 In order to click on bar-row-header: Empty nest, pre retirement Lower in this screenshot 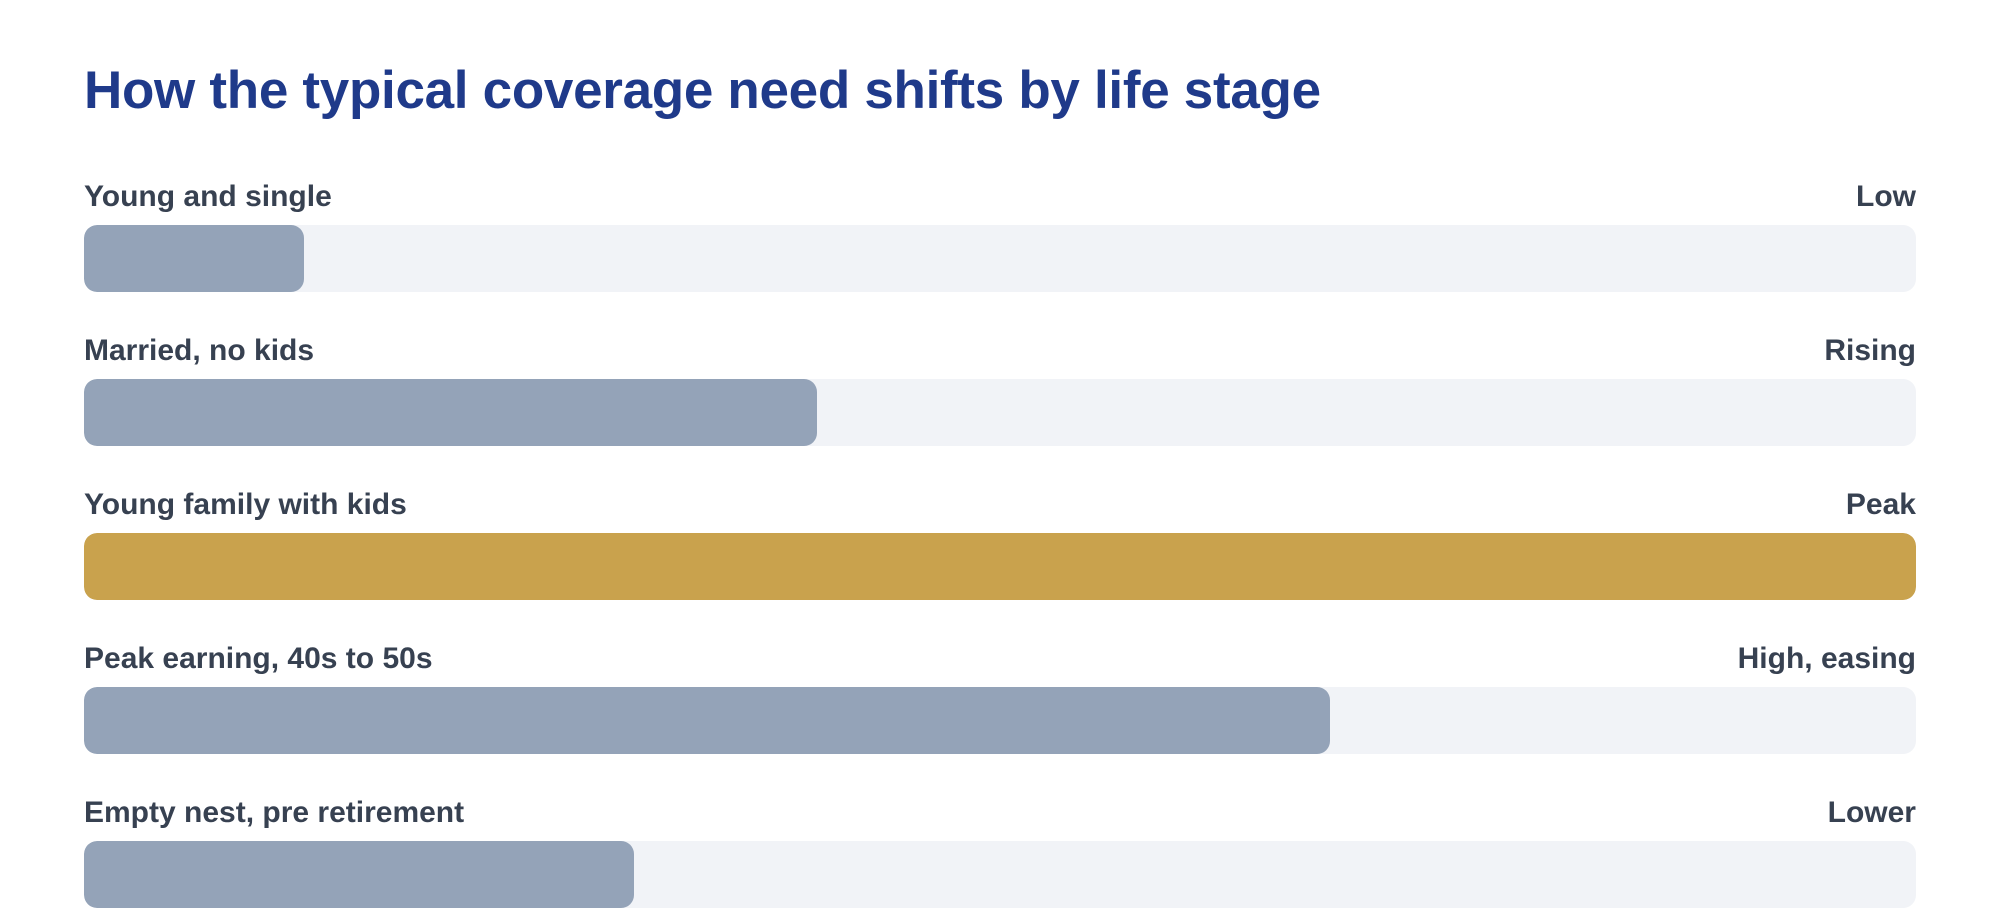, I will do `click(1000, 813)`.